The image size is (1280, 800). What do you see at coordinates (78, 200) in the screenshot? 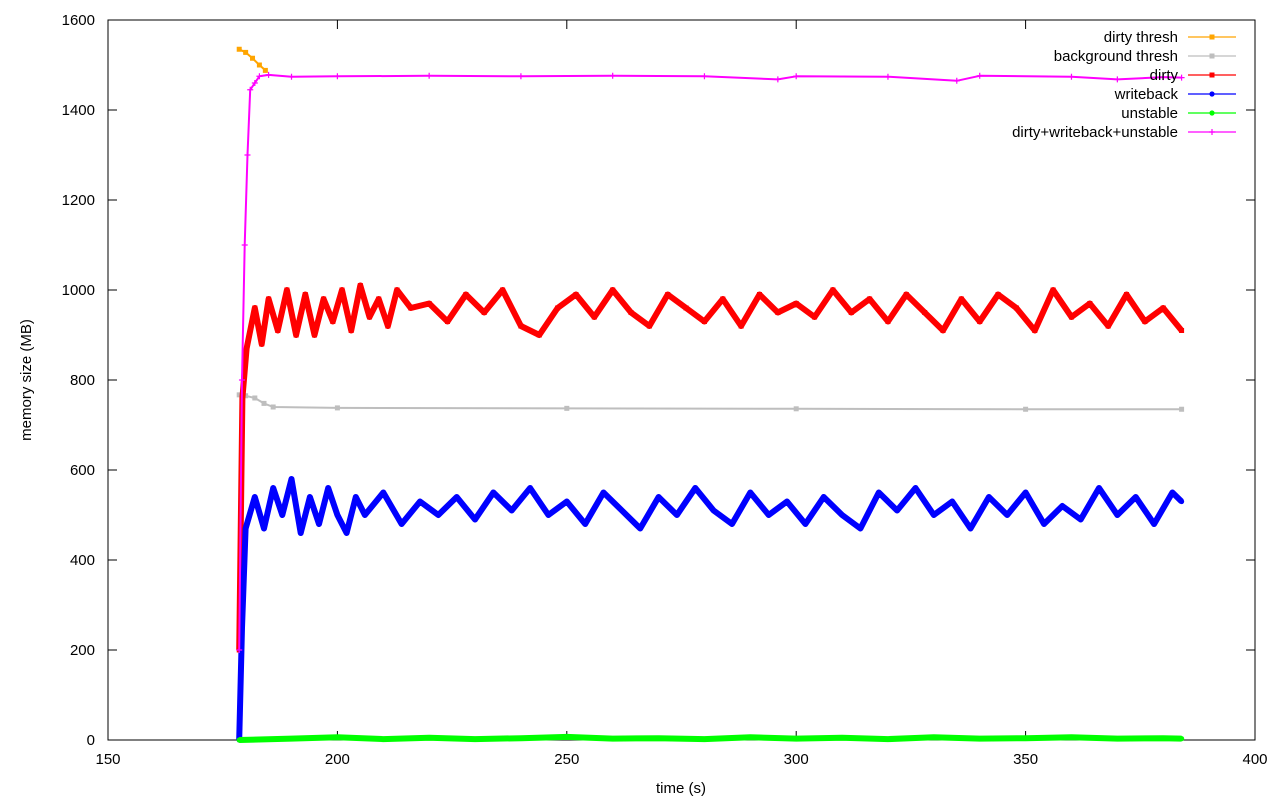
I see `y-tick-label: 1200` at bounding box center [78, 200].